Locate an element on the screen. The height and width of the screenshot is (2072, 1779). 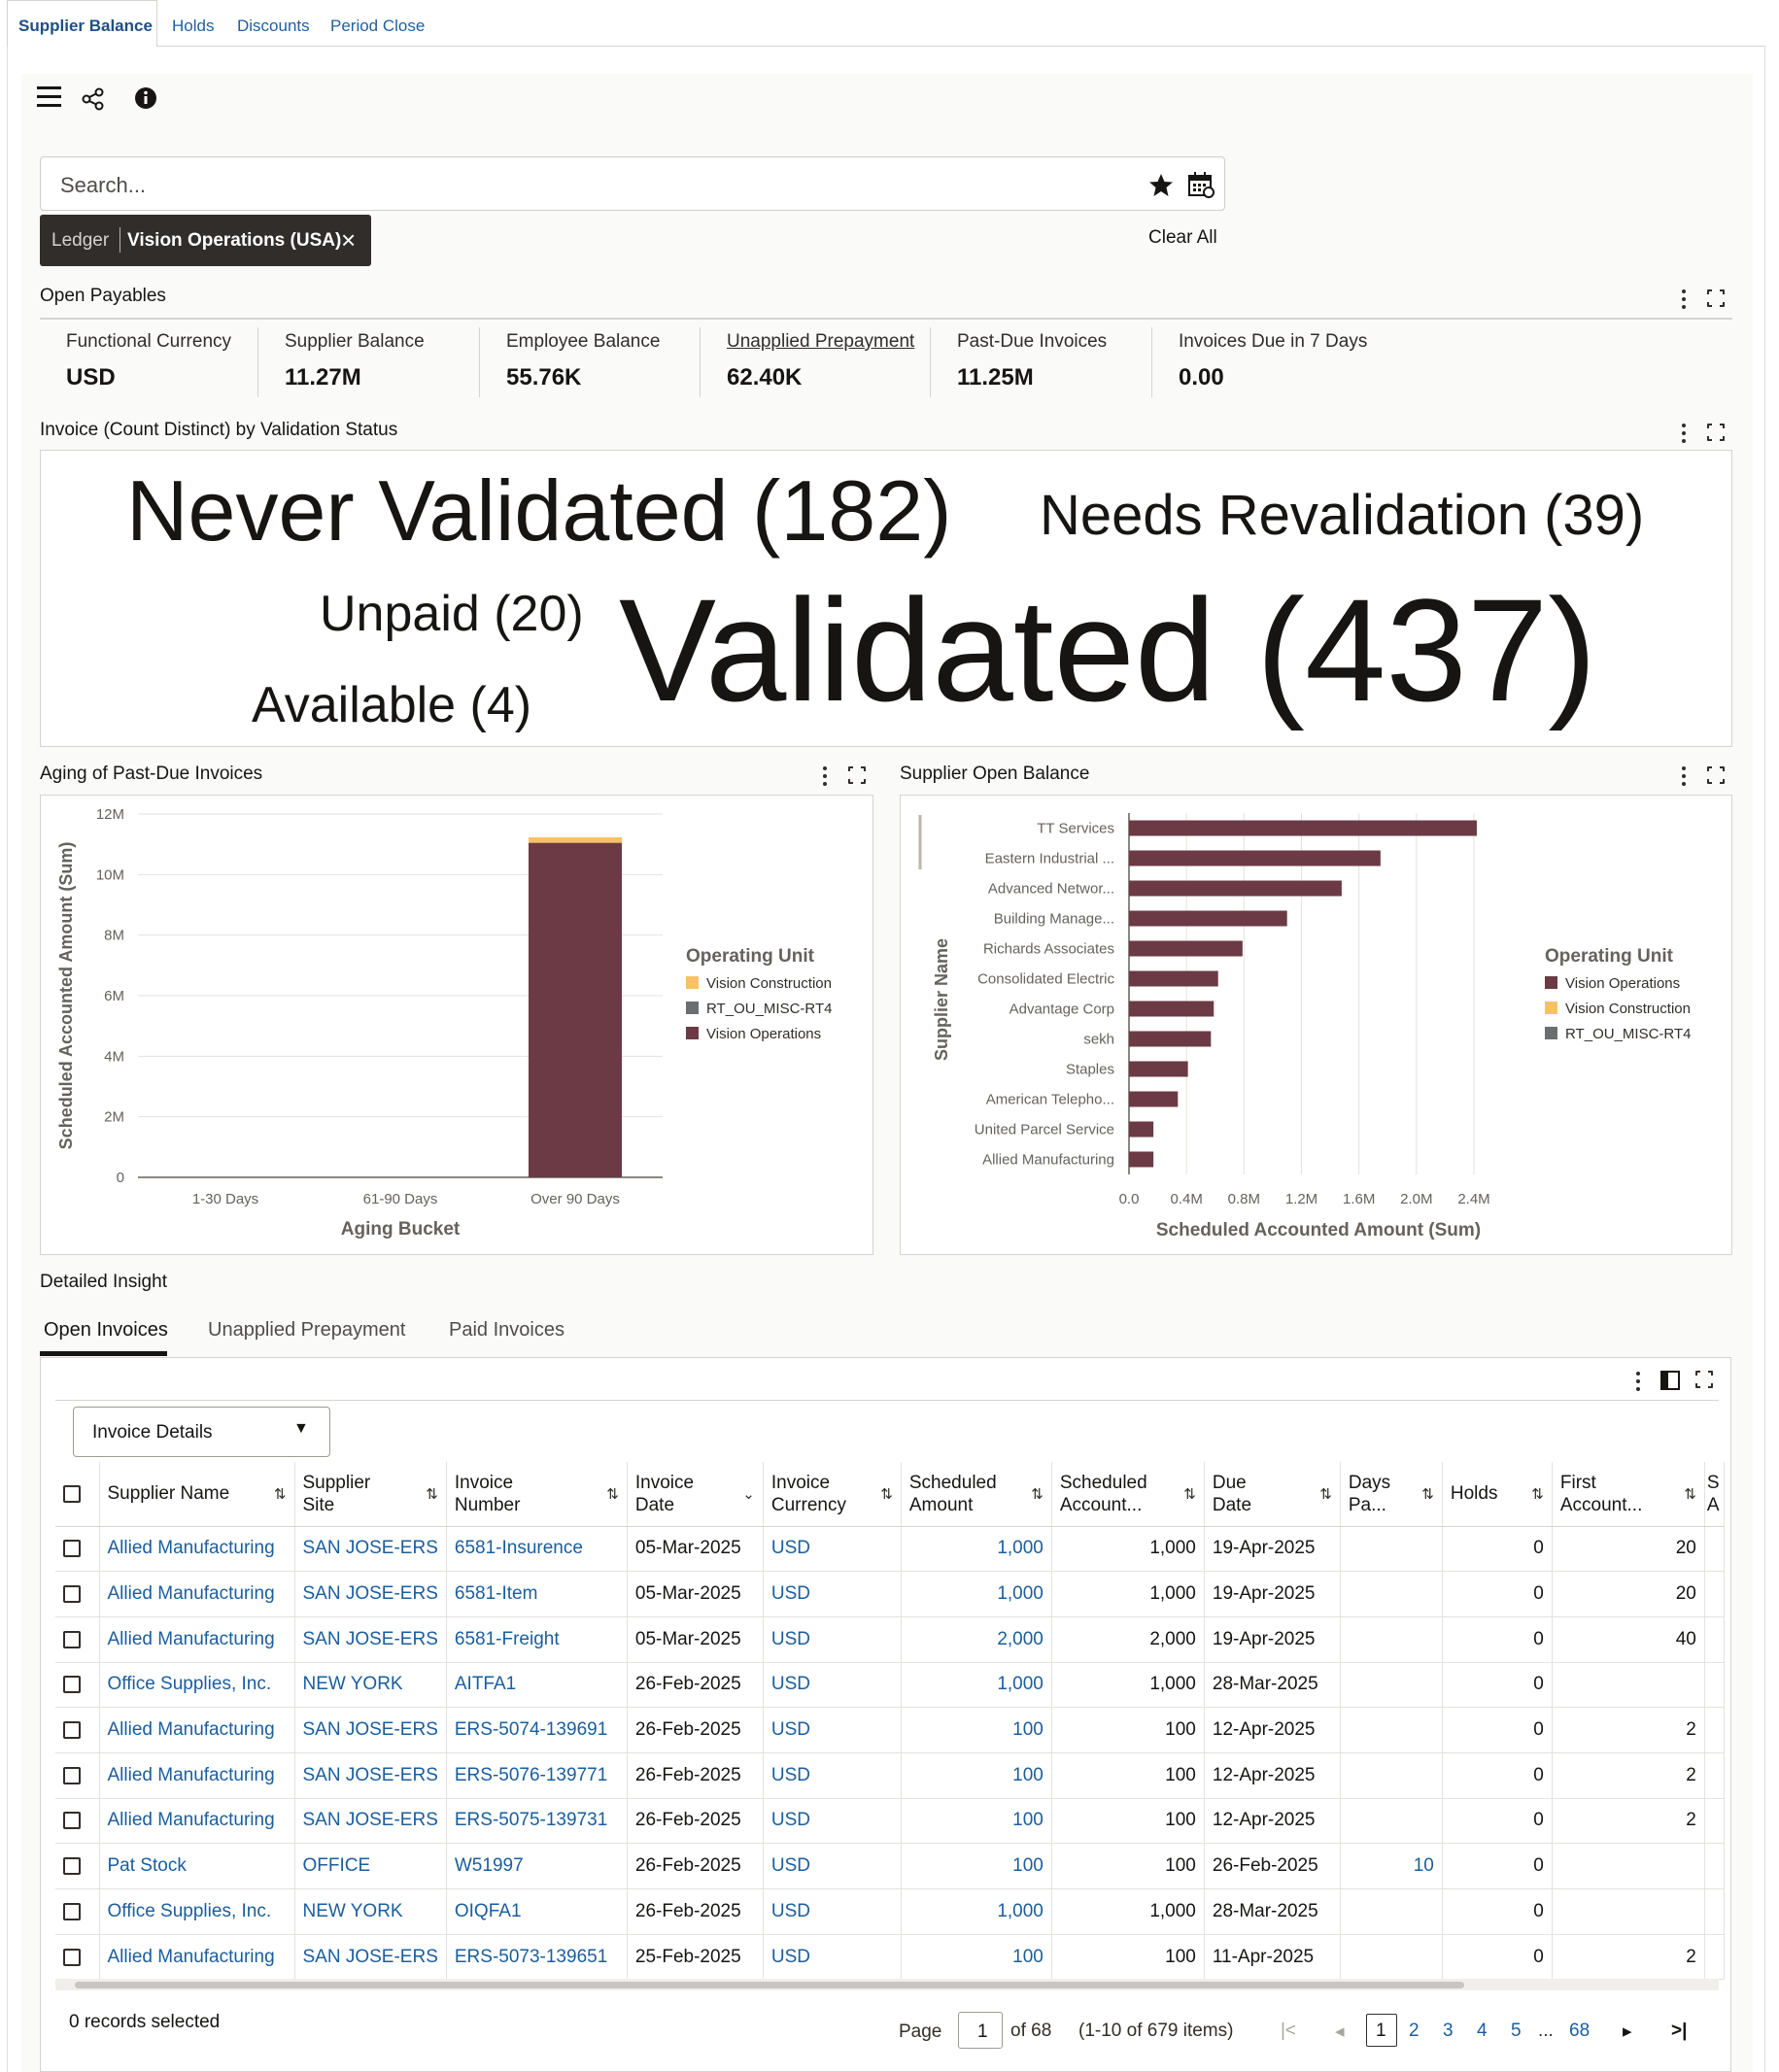
open-payables-maximize-icon is located at coordinates (1716, 298).